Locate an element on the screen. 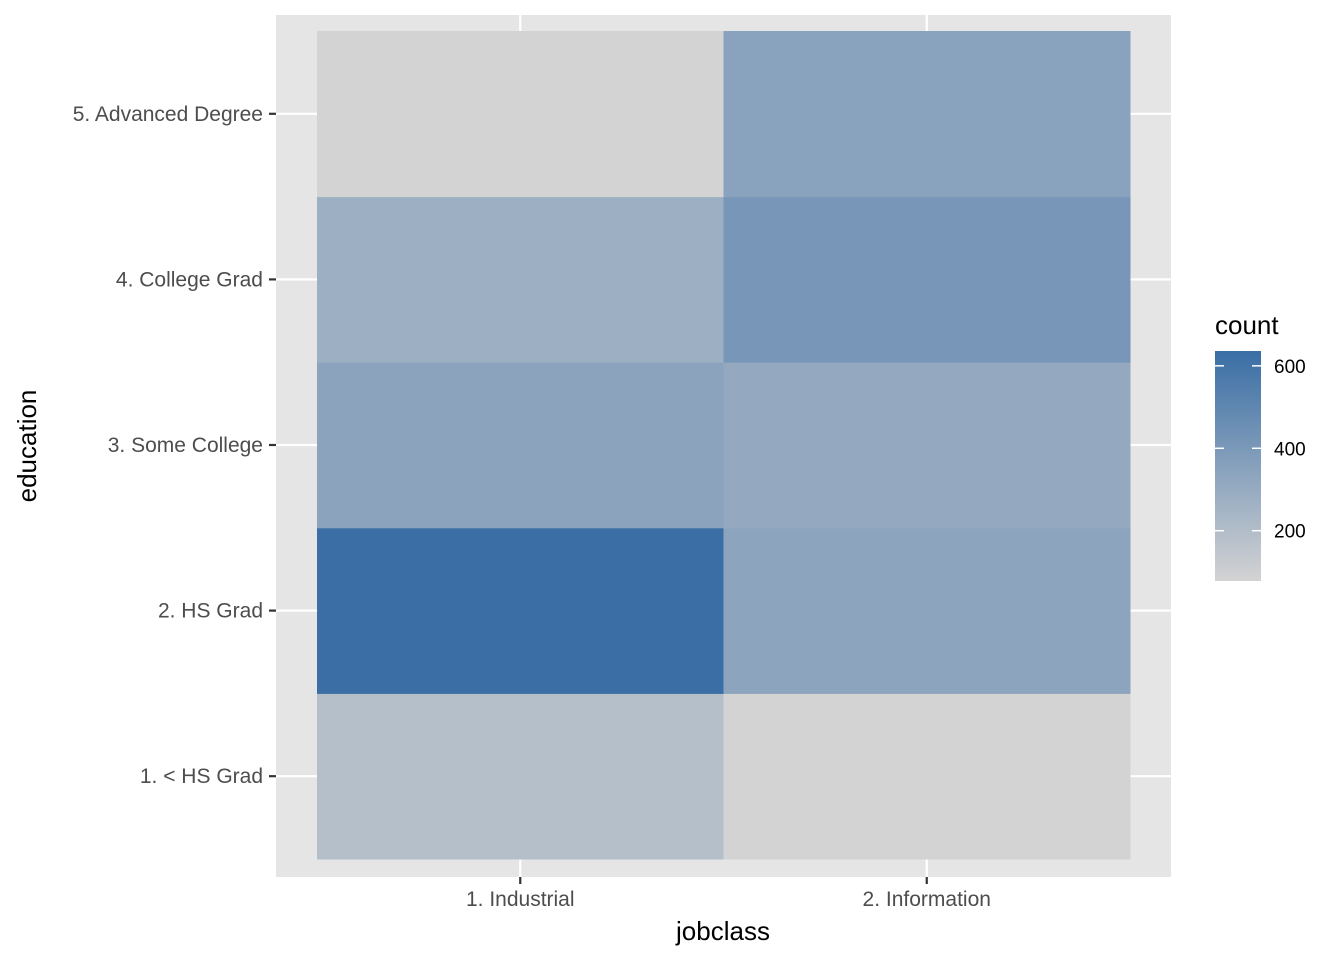 The image size is (1344, 960). legend-label: 200 is located at coordinates (1290, 532).